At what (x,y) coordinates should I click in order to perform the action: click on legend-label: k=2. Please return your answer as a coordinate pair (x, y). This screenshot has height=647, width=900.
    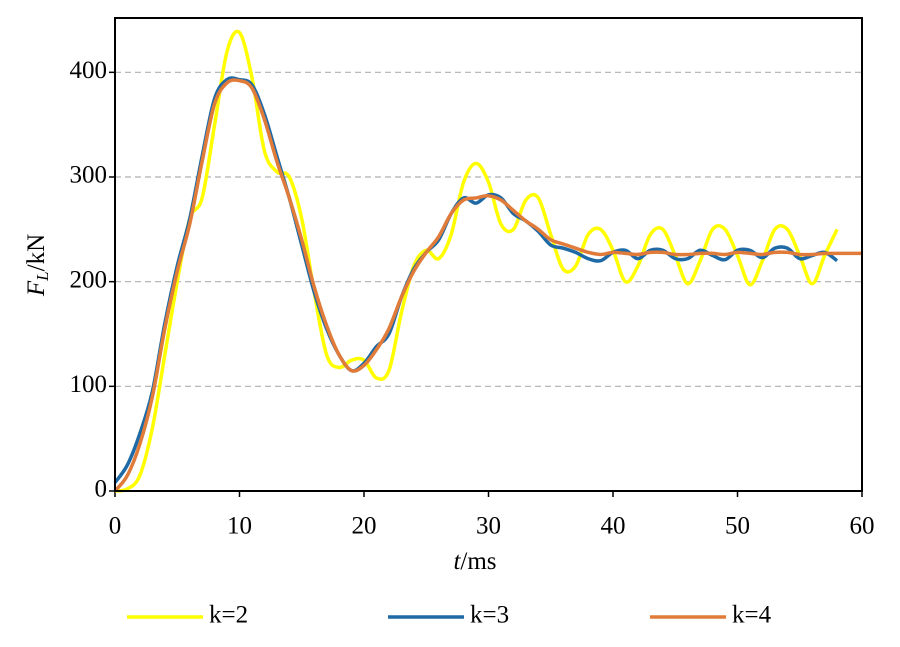
    Looking at the image, I should click on (228, 615).